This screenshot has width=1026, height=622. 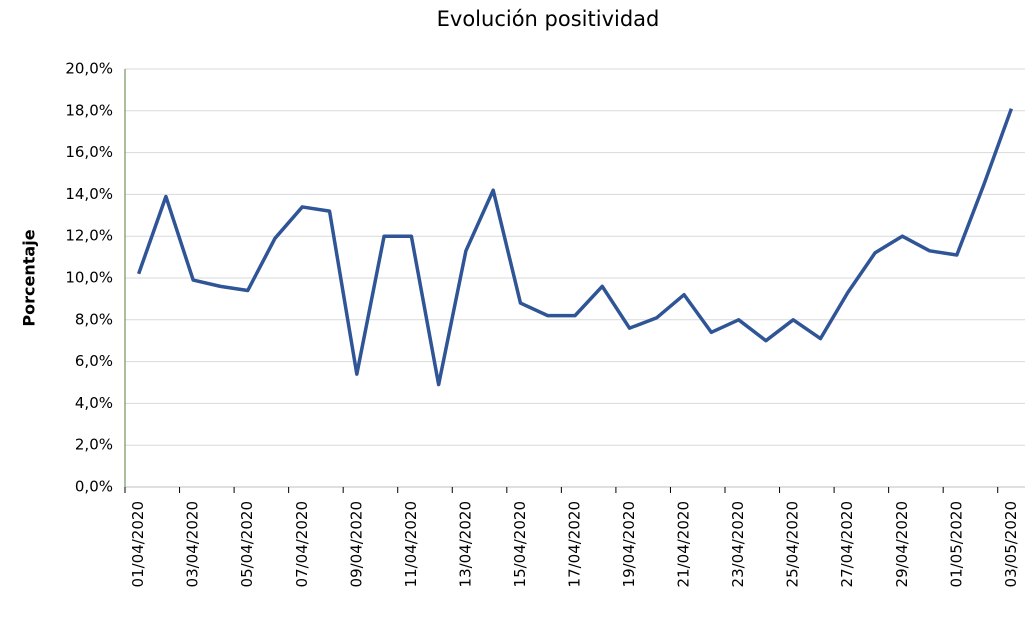 I want to click on x-tick-label: 03/04/2020, so click(x=193, y=544).